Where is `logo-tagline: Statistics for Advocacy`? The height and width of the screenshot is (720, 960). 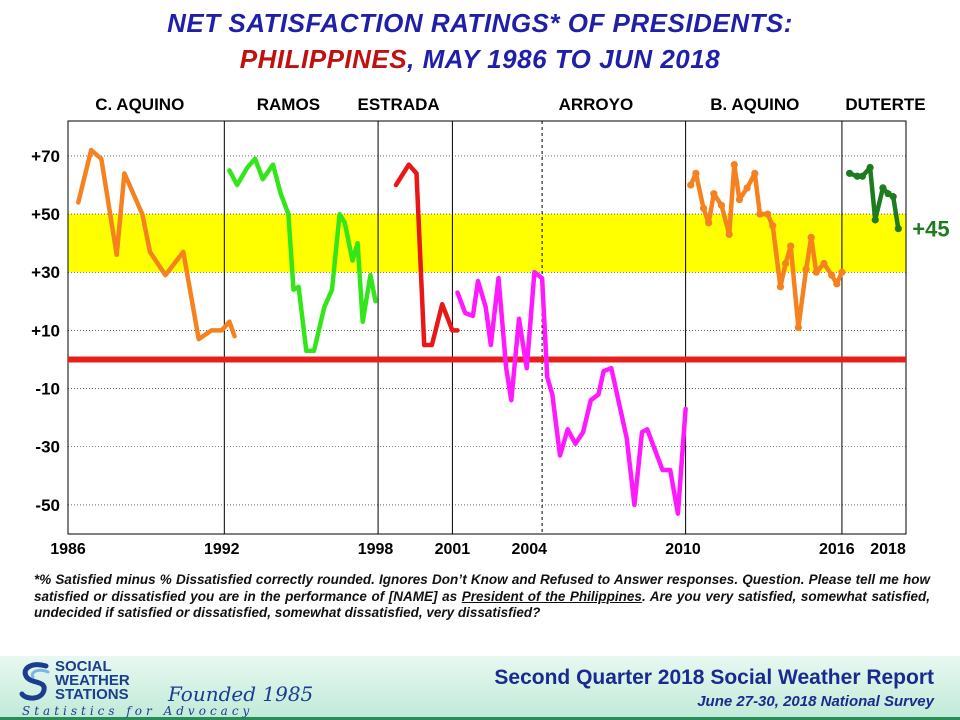
logo-tagline: Statistics for Advocacy is located at coordinates (138, 711).